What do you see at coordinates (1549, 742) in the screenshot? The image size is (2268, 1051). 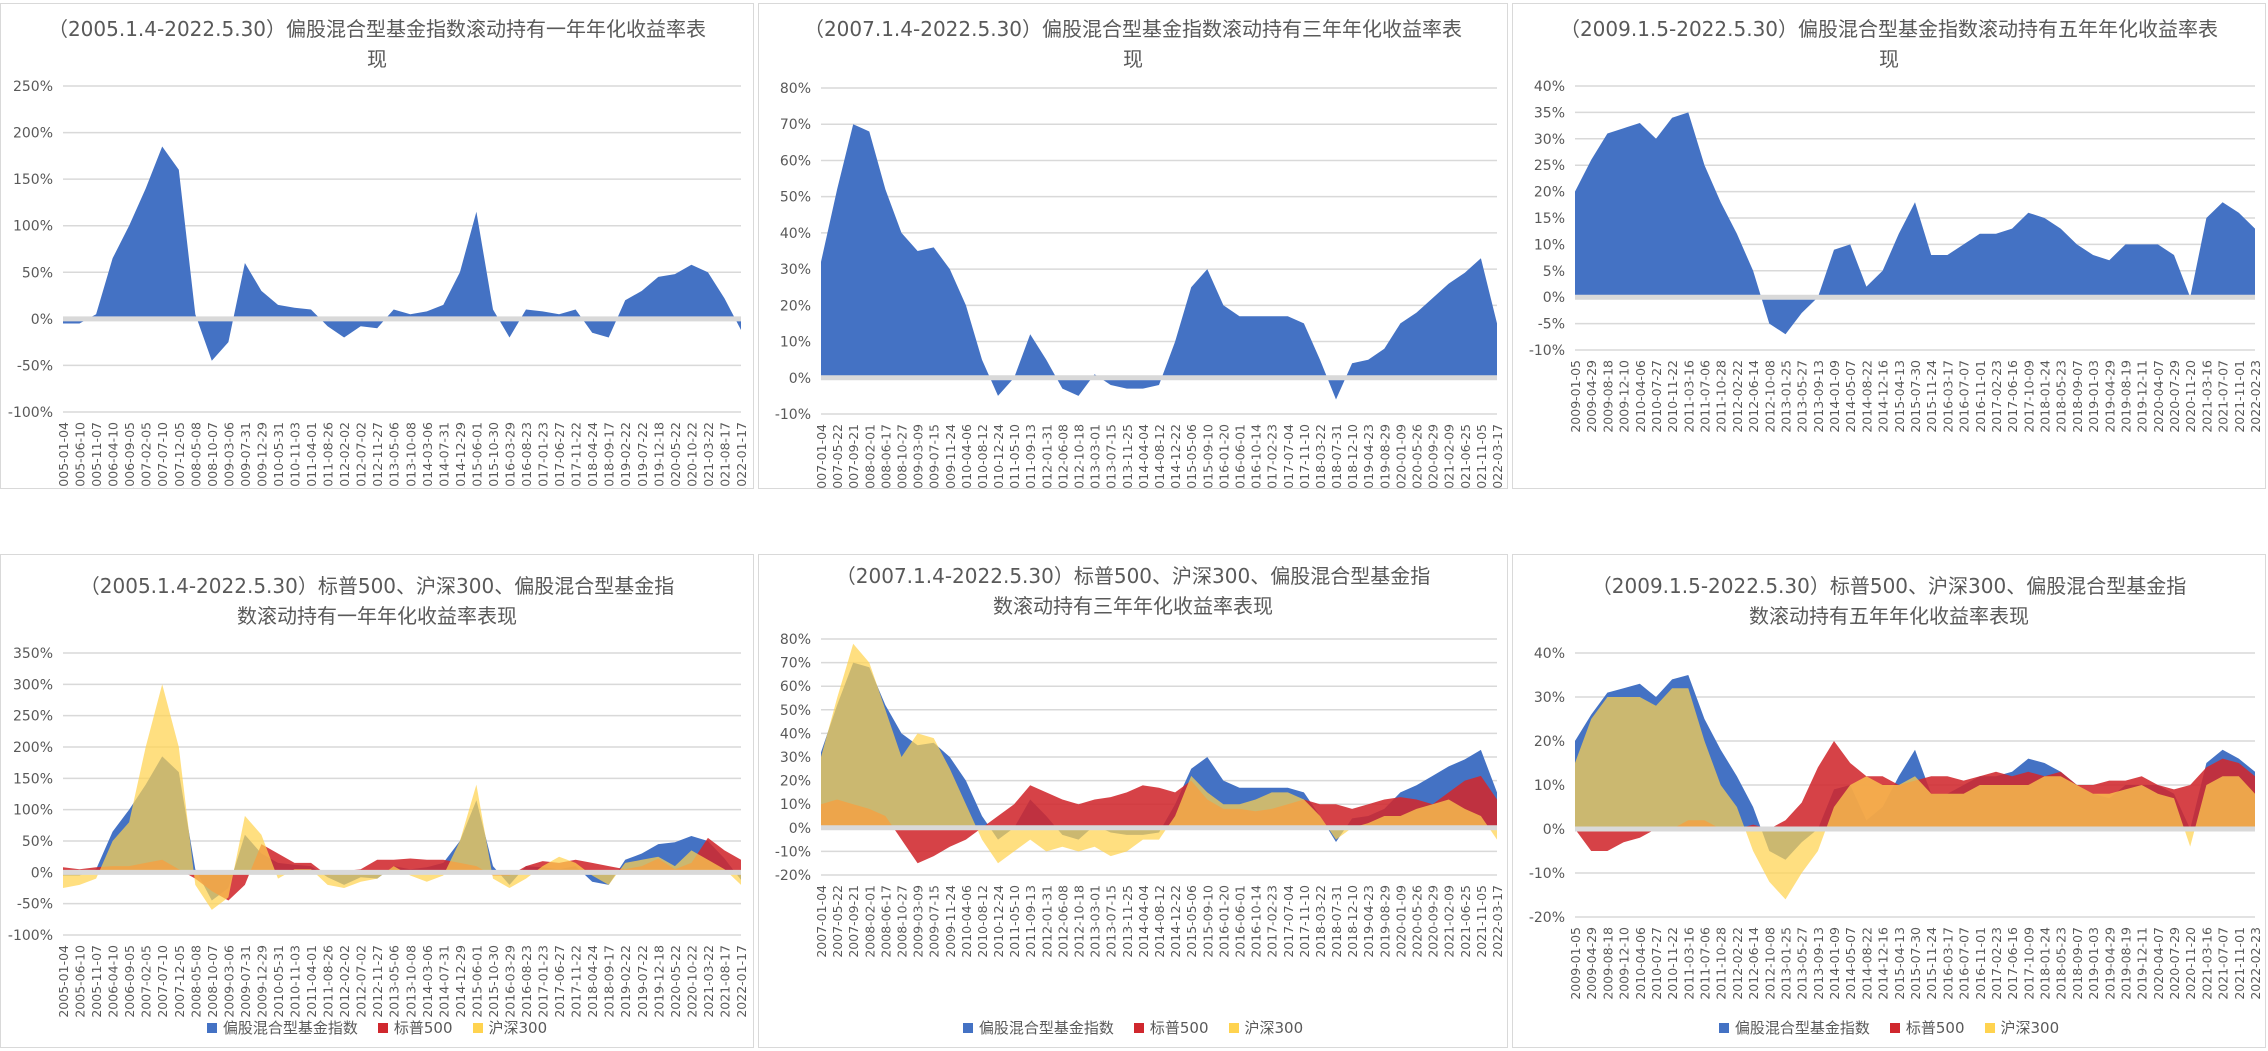 I see `y-tick-label: 20%` at bounding box center [1549, 742].